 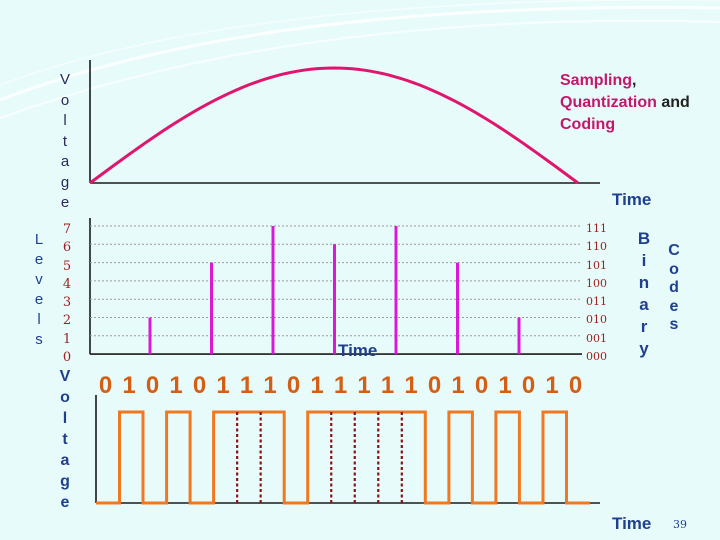 I want to click on binary-code: 100, so click(x=596, y=283).